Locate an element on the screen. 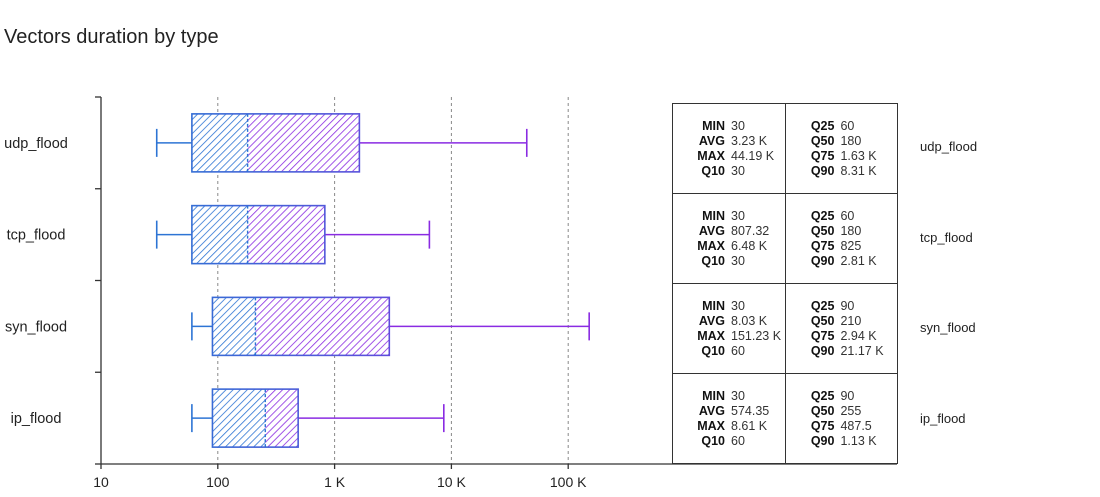 Image resolution: width=1100 pixels, height=497 pixels. category-label: syn_flood is located at coordinates (36, 327).